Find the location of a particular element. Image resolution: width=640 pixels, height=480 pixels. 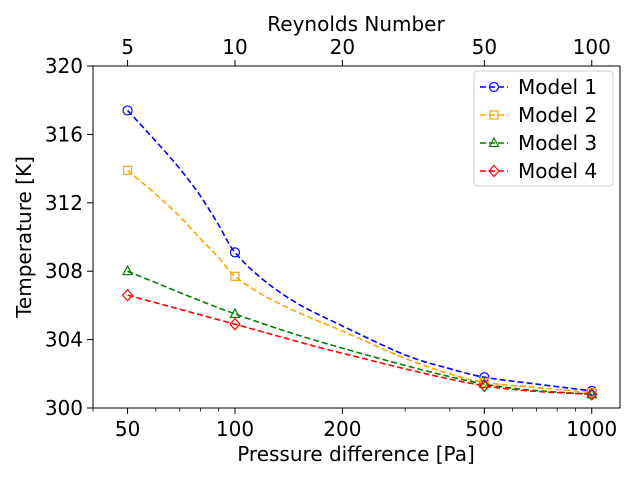

bottom-axis: 50 100 200 500 1000 is located at coordinates (354, 424).